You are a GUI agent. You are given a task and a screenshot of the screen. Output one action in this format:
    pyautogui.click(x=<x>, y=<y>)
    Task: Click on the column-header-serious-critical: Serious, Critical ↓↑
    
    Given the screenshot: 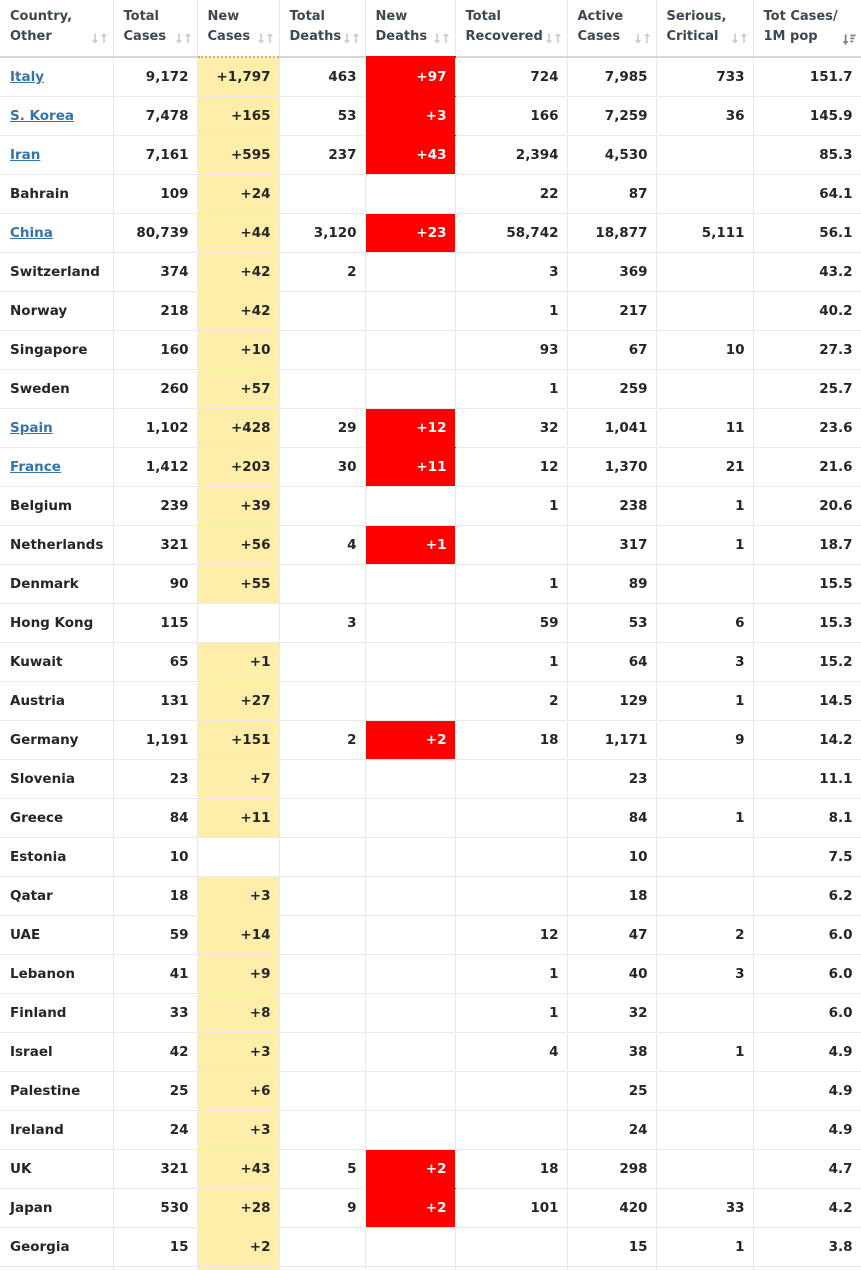 What is the action you would take?
    pyautogui.click(x=704, y=29)
    